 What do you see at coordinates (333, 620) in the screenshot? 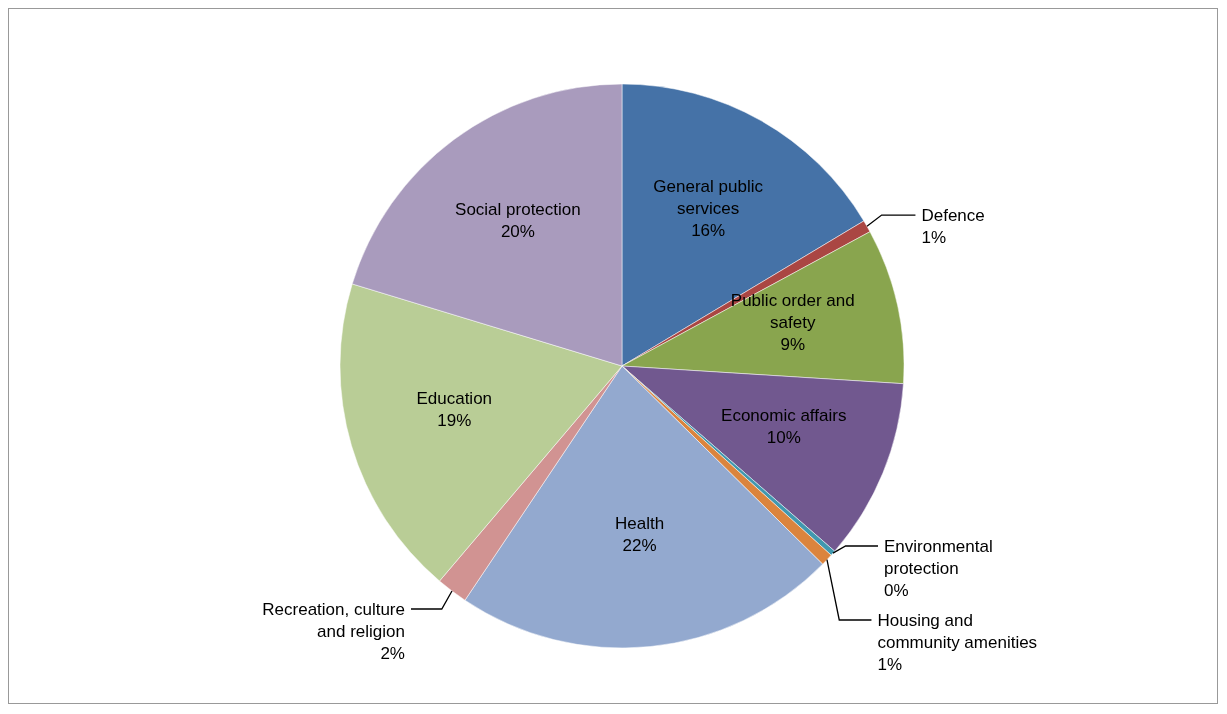
I see `slice-label: Recreation, culture and religion` at bounding box center [333, 620].